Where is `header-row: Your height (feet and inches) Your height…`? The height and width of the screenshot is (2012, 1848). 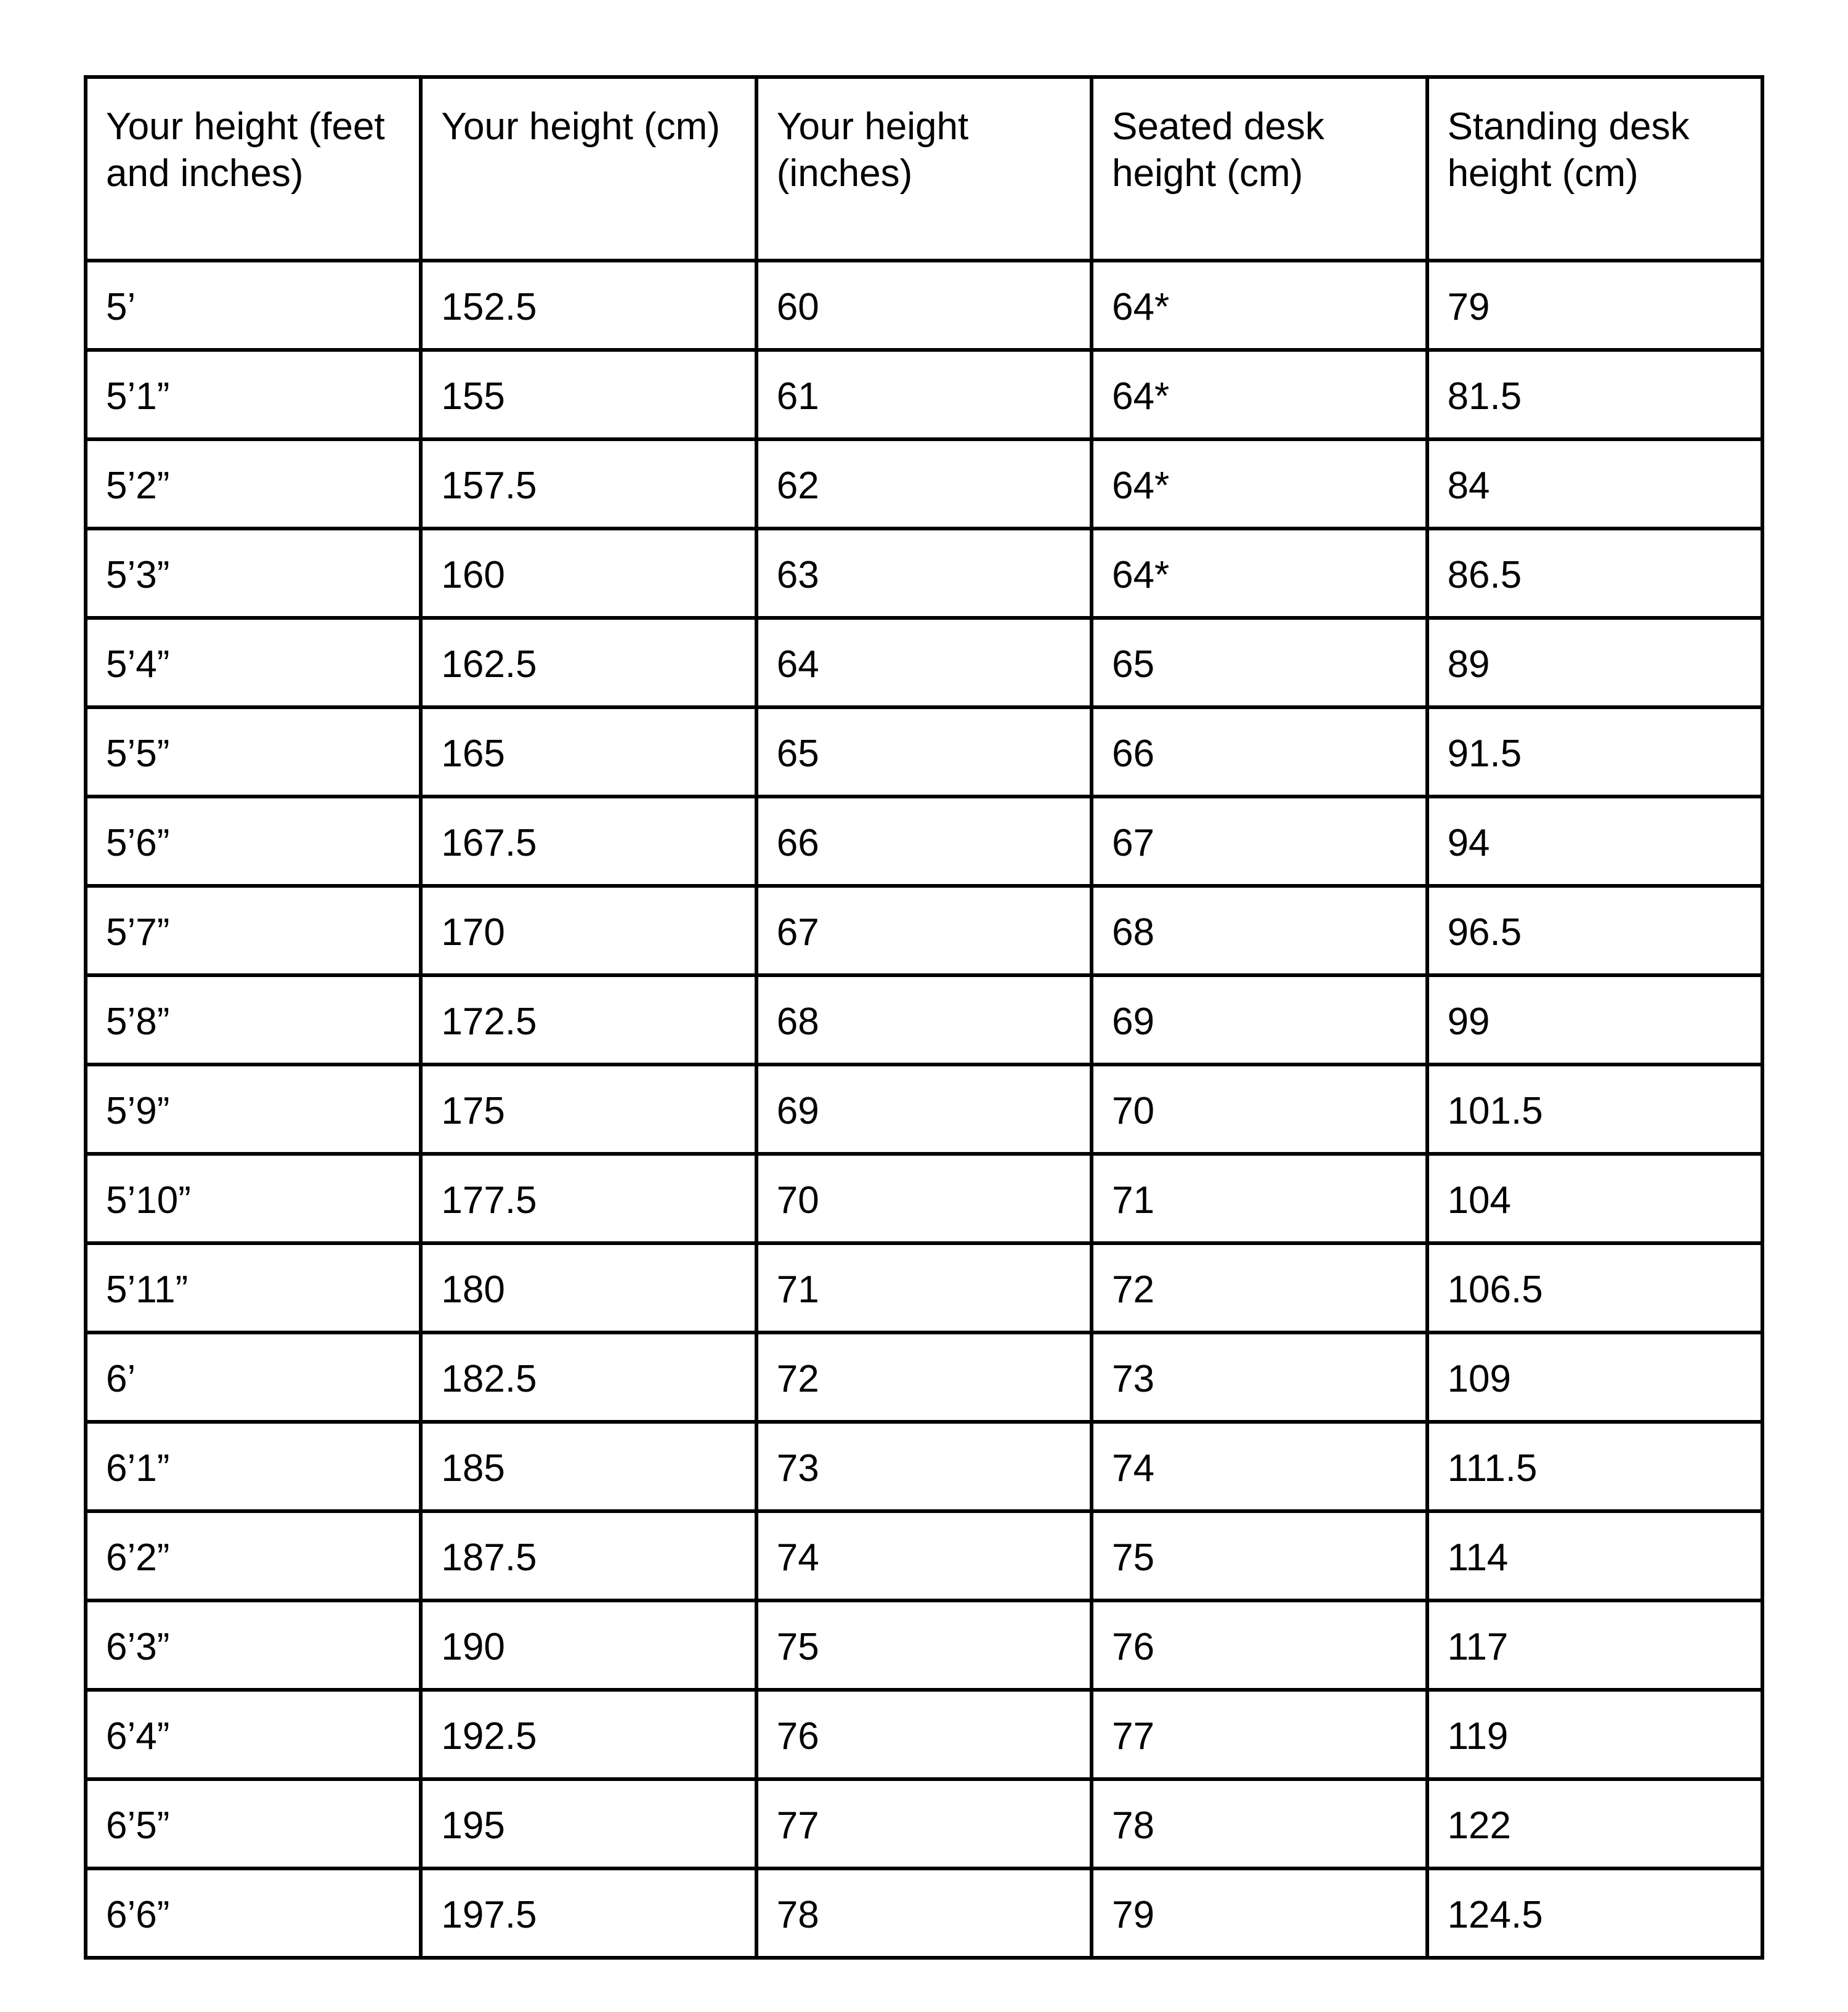 header-row: Your height (feet and inches) Your height… is located at coordinates (924, 168).